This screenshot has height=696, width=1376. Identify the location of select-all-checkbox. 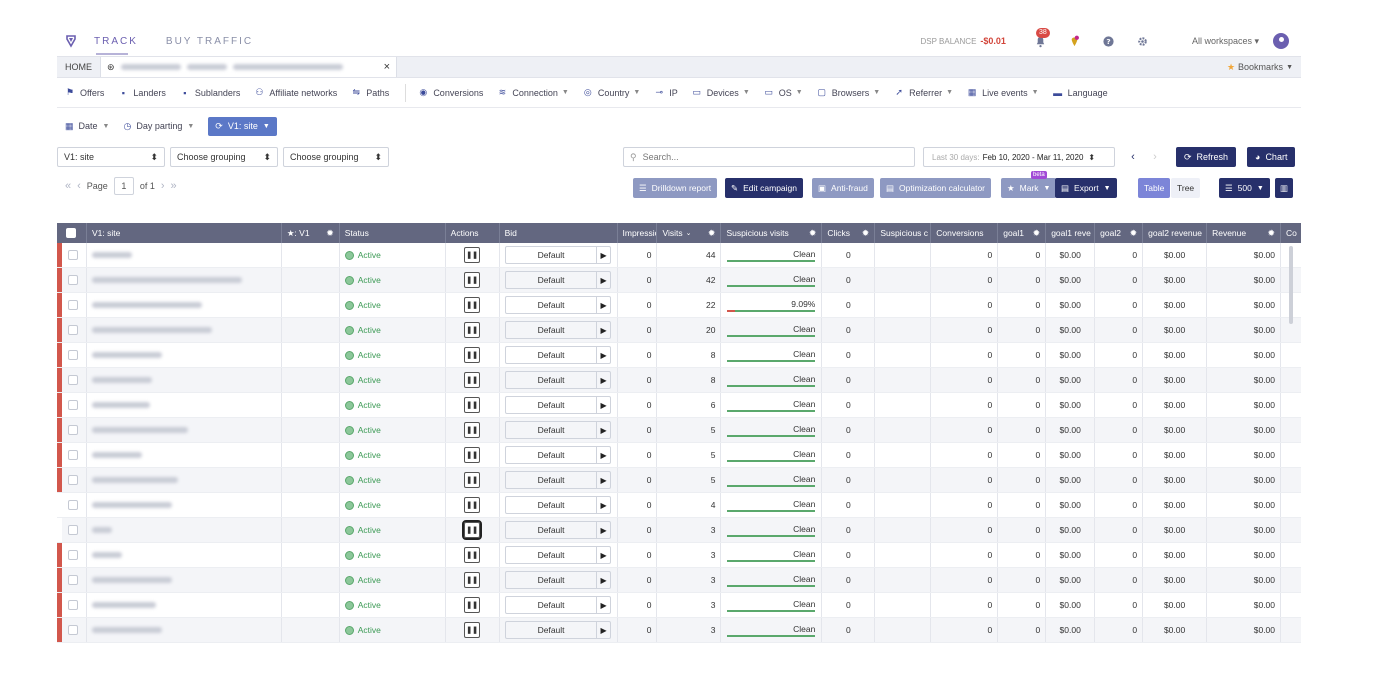
(71, 233).